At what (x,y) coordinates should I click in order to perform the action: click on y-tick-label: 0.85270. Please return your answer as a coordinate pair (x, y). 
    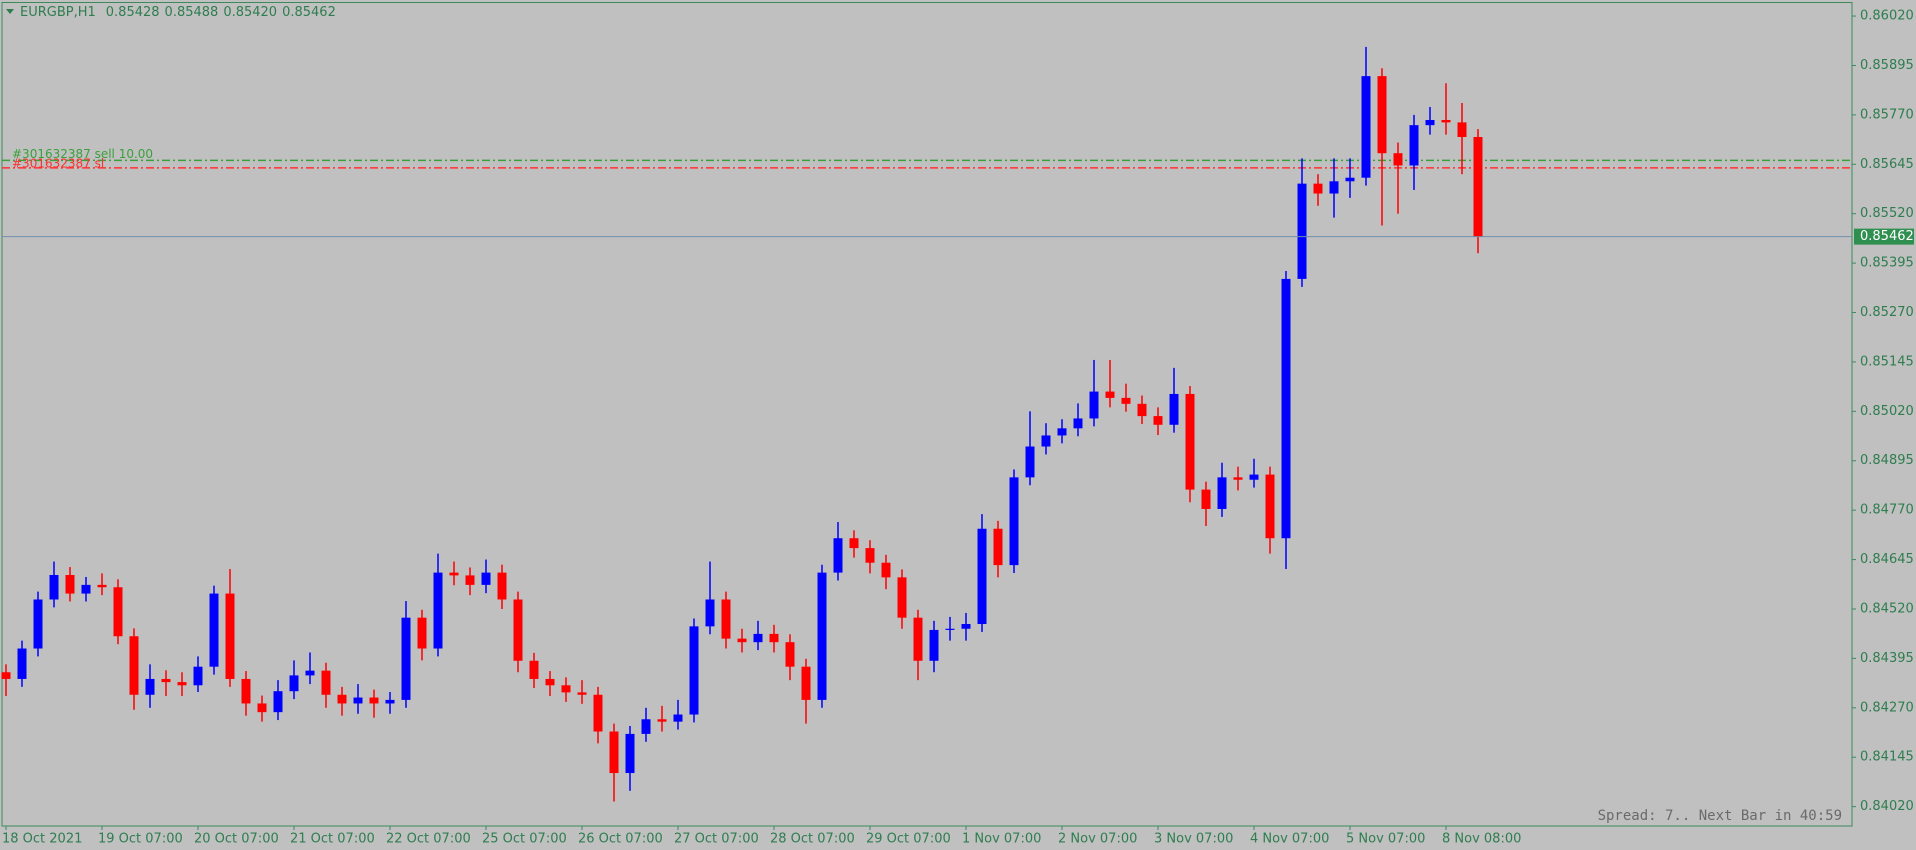
    Looking at the image, I should click on (1887, 312).